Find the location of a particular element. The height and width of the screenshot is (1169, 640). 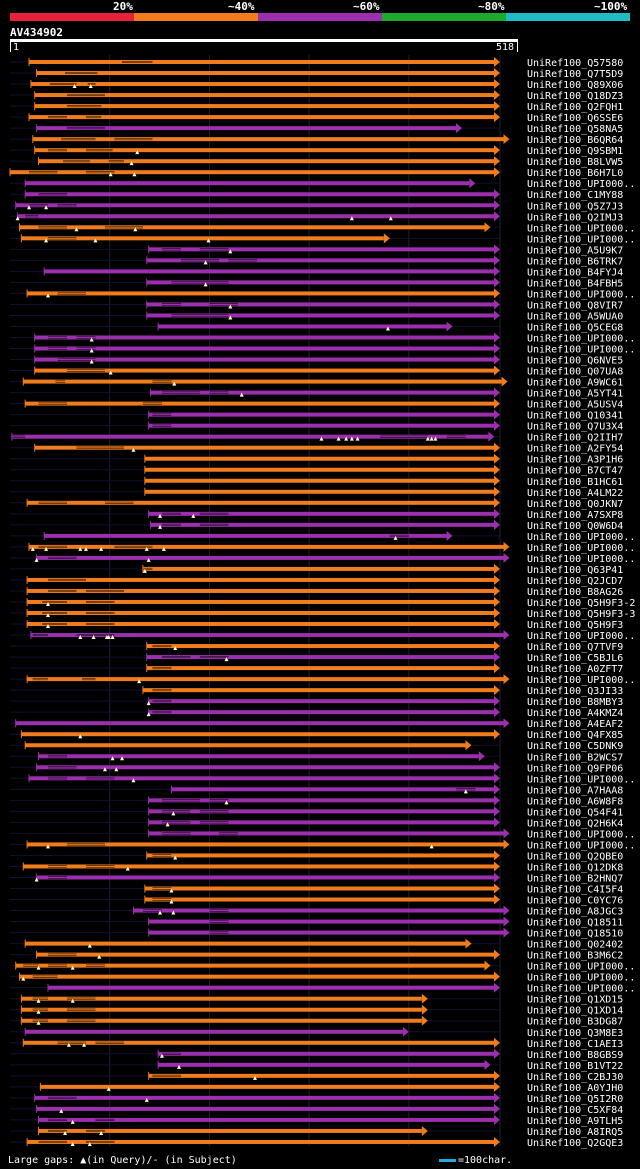

hit-label: UniRef100_B1VT22 is located at coordinates (575, 1066).